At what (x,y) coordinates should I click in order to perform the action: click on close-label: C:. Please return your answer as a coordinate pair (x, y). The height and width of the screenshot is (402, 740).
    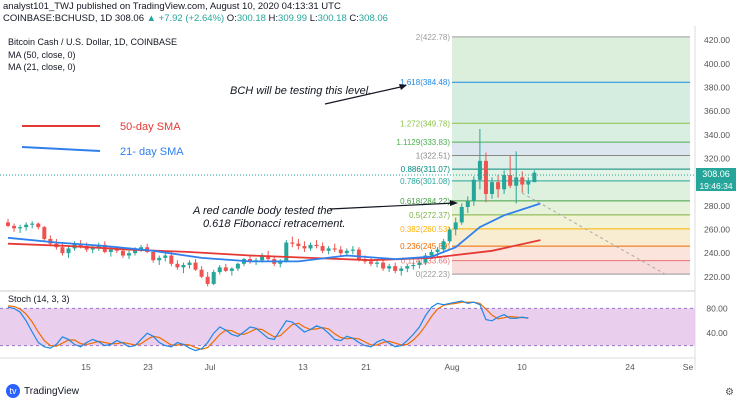
    Looking at the image, I should click on (354, 18).